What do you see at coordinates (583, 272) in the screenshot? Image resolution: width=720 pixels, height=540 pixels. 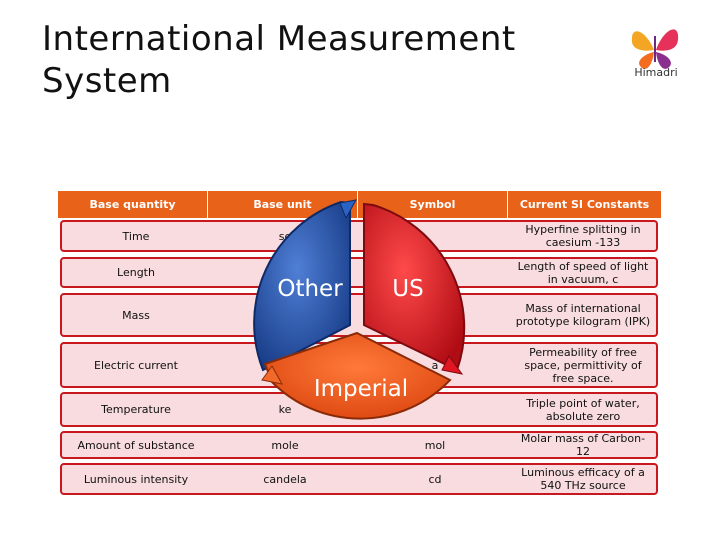 I see `table-cell: Length of speed of light in vacuum, c` at bounding box center [583, 272].